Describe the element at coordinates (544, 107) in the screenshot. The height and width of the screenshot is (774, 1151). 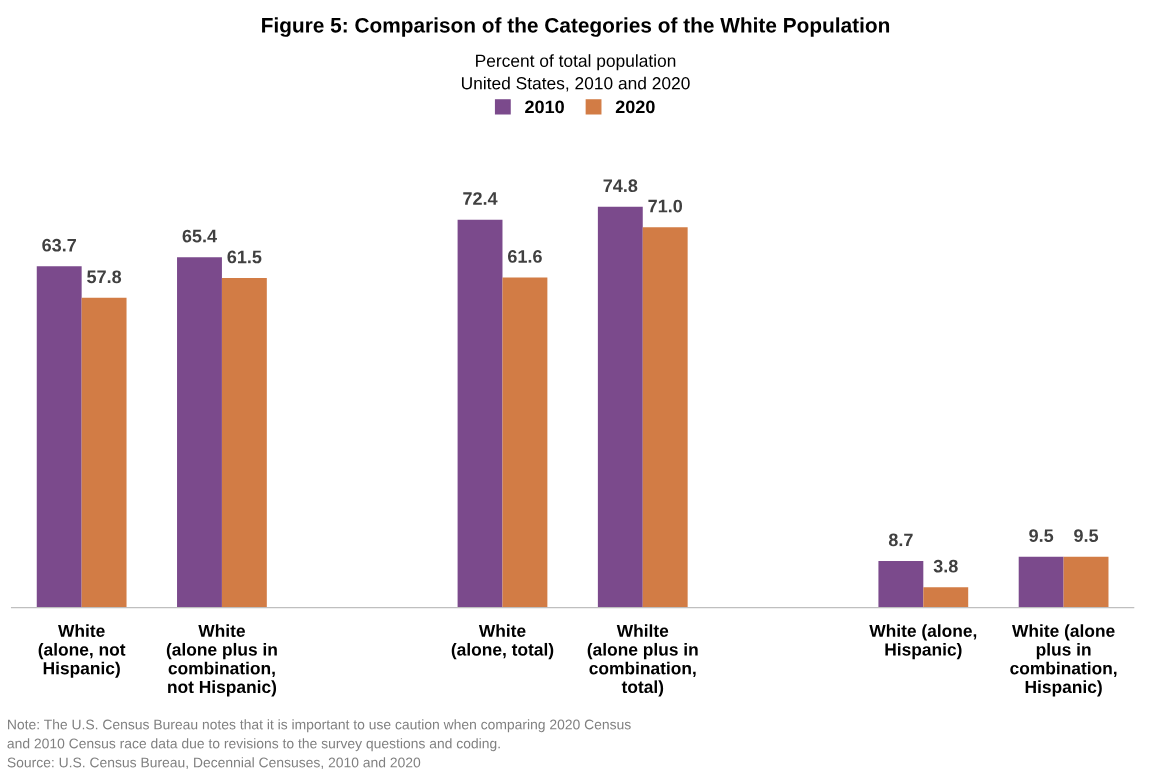
I see `legend-label: 2010` at that location.